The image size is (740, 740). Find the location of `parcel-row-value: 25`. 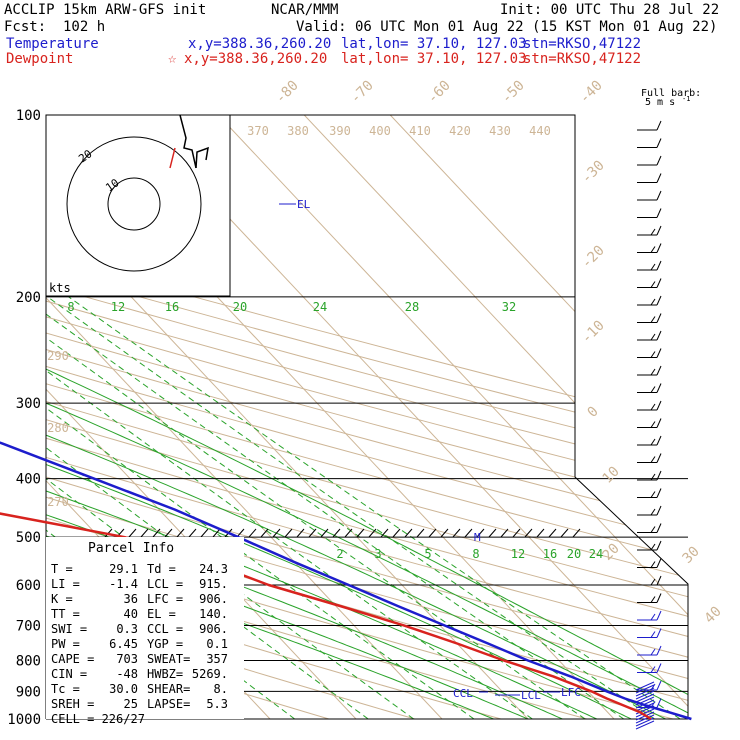

parcel-row-value: 25 is located at coordinates (131, 704).